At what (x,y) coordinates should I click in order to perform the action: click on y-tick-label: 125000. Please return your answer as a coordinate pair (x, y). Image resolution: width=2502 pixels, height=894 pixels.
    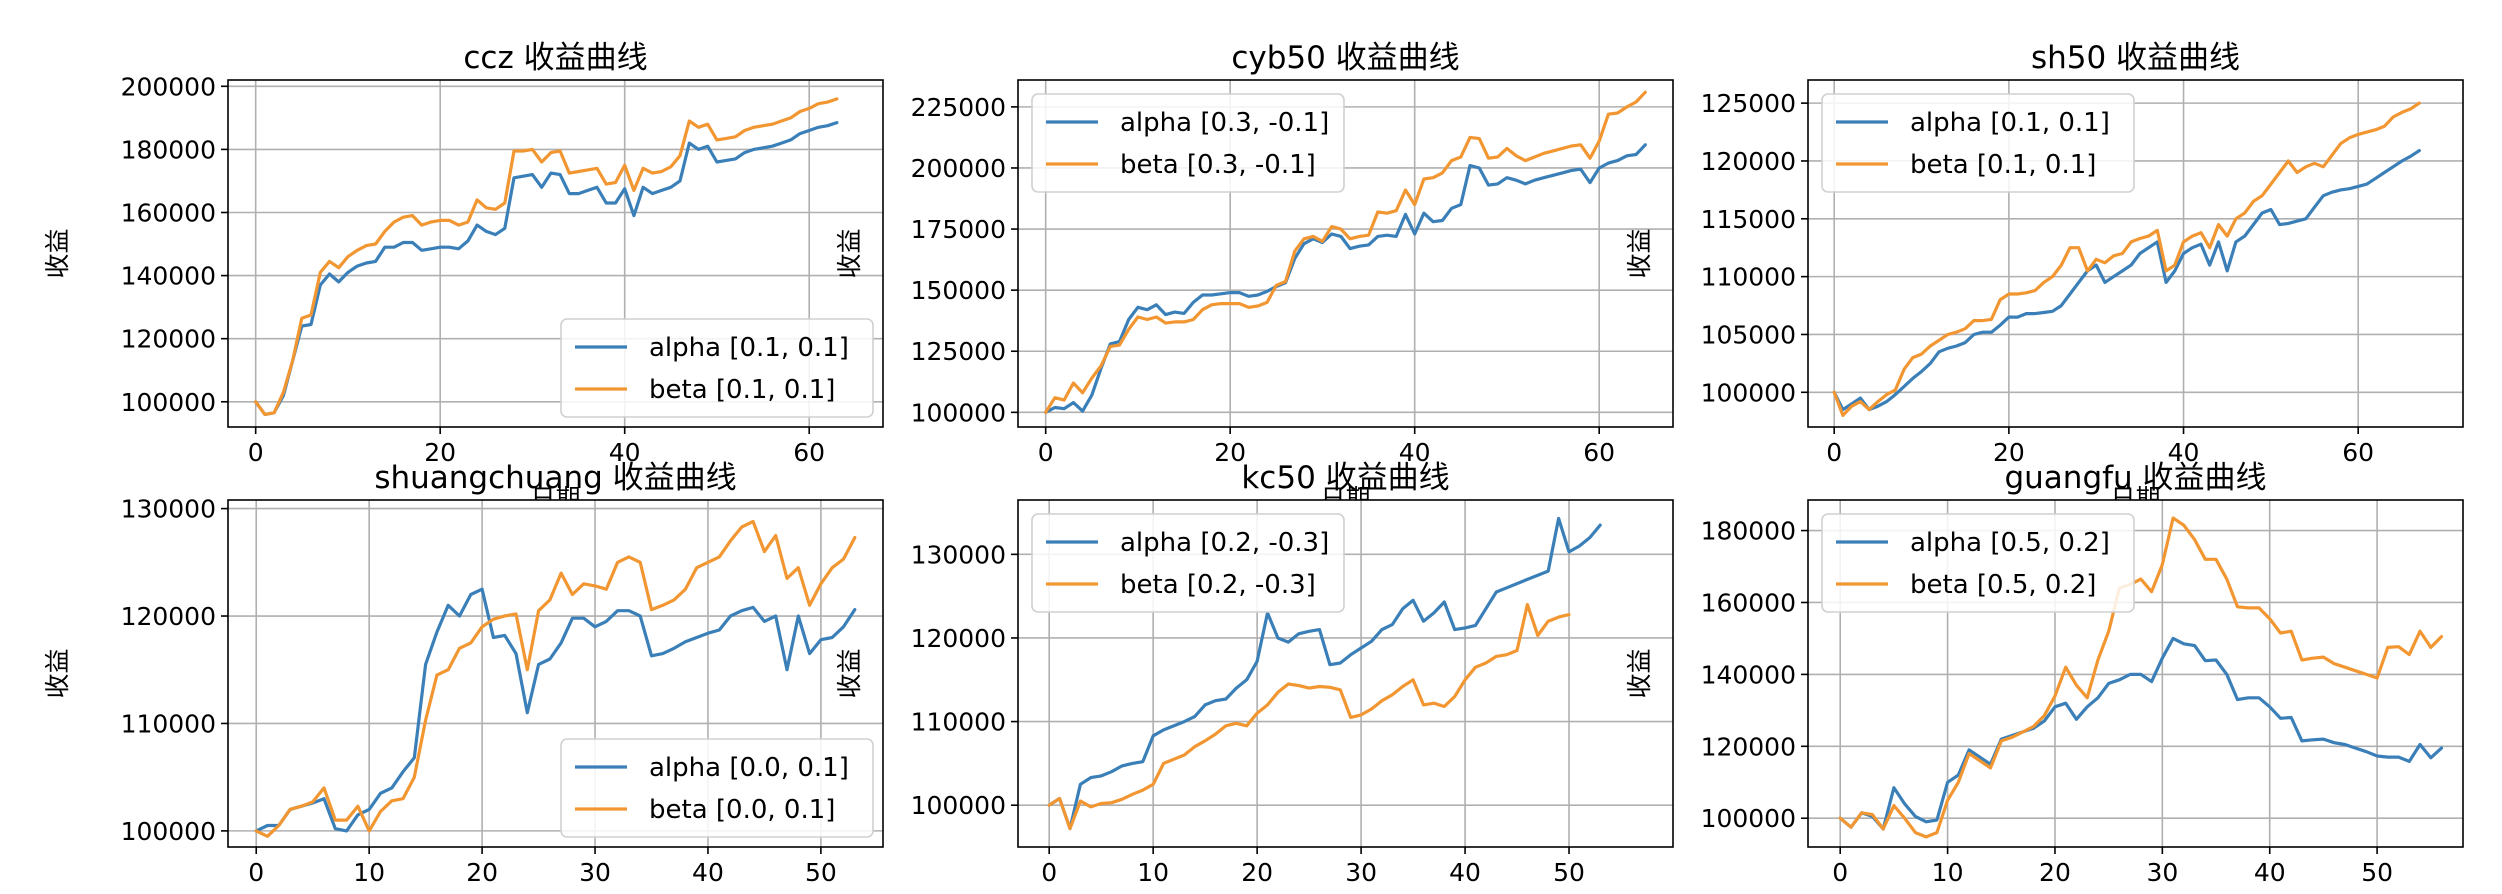
    Looking at the image, I should click on (958, 351).